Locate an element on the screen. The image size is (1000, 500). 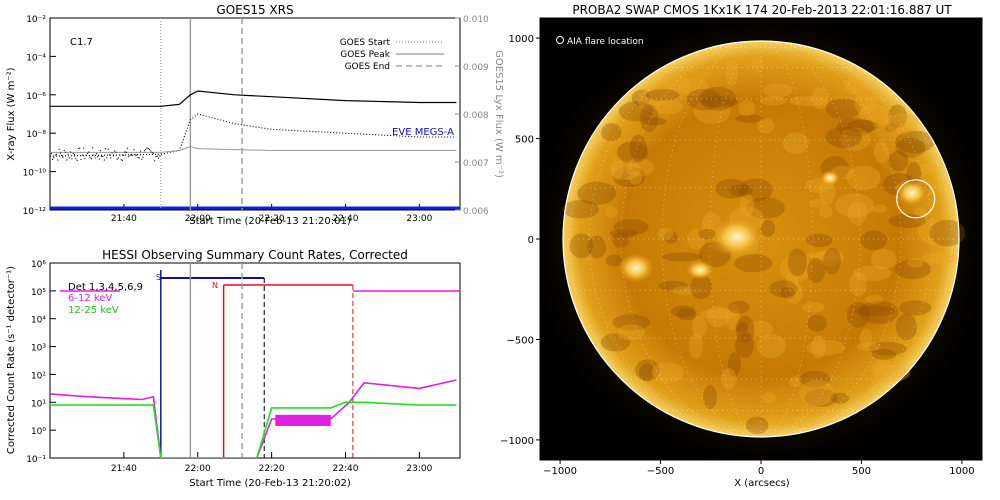
goes-y-right-tick-label: 0.006 is located at coordinates (476, 212).